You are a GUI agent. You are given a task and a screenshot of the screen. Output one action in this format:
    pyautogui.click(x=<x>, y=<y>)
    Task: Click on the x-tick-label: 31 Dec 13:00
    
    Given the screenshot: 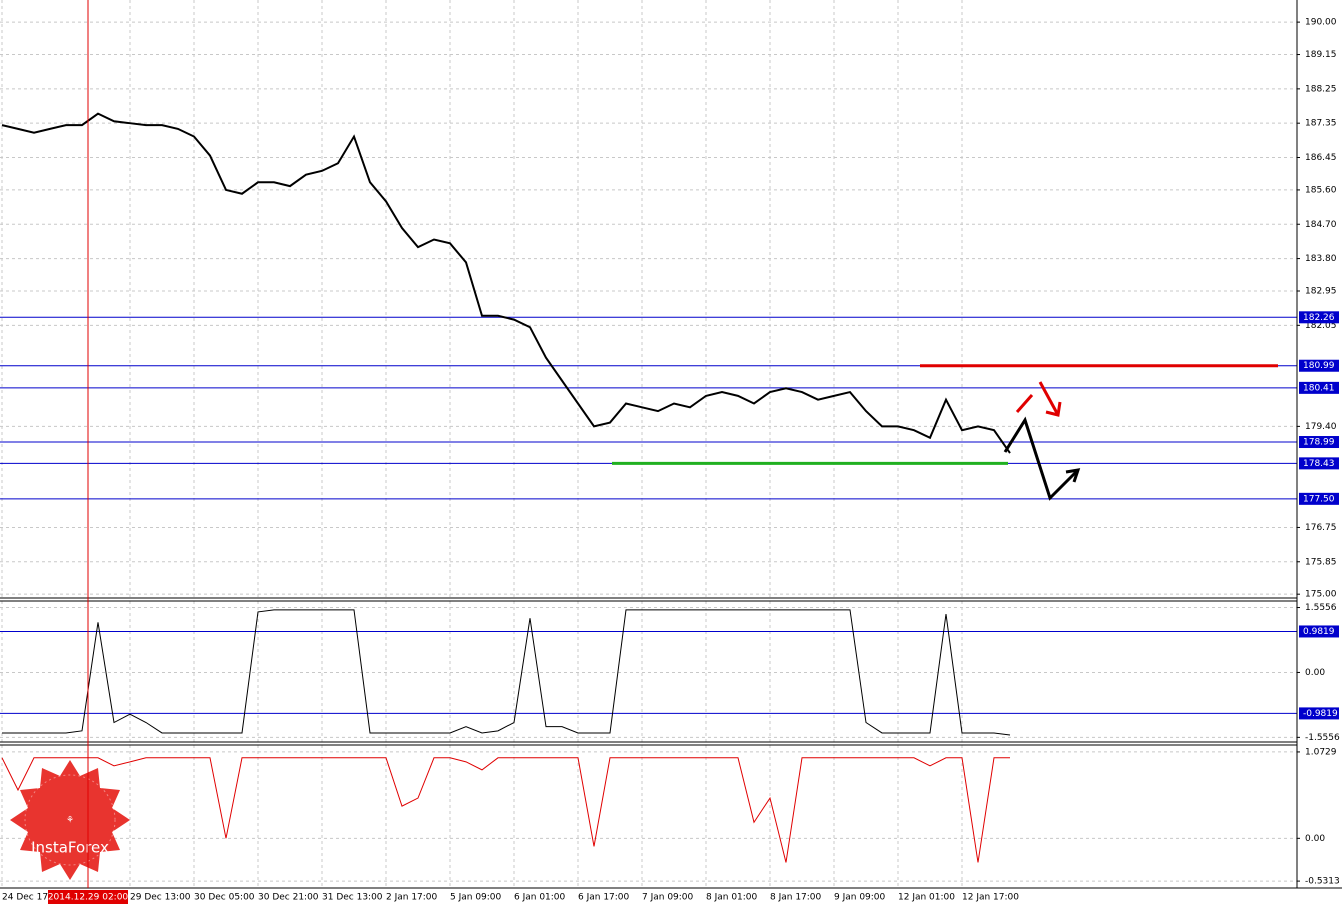 What is the action you would take?
    pyautogui.click(x=352, y=898)
    